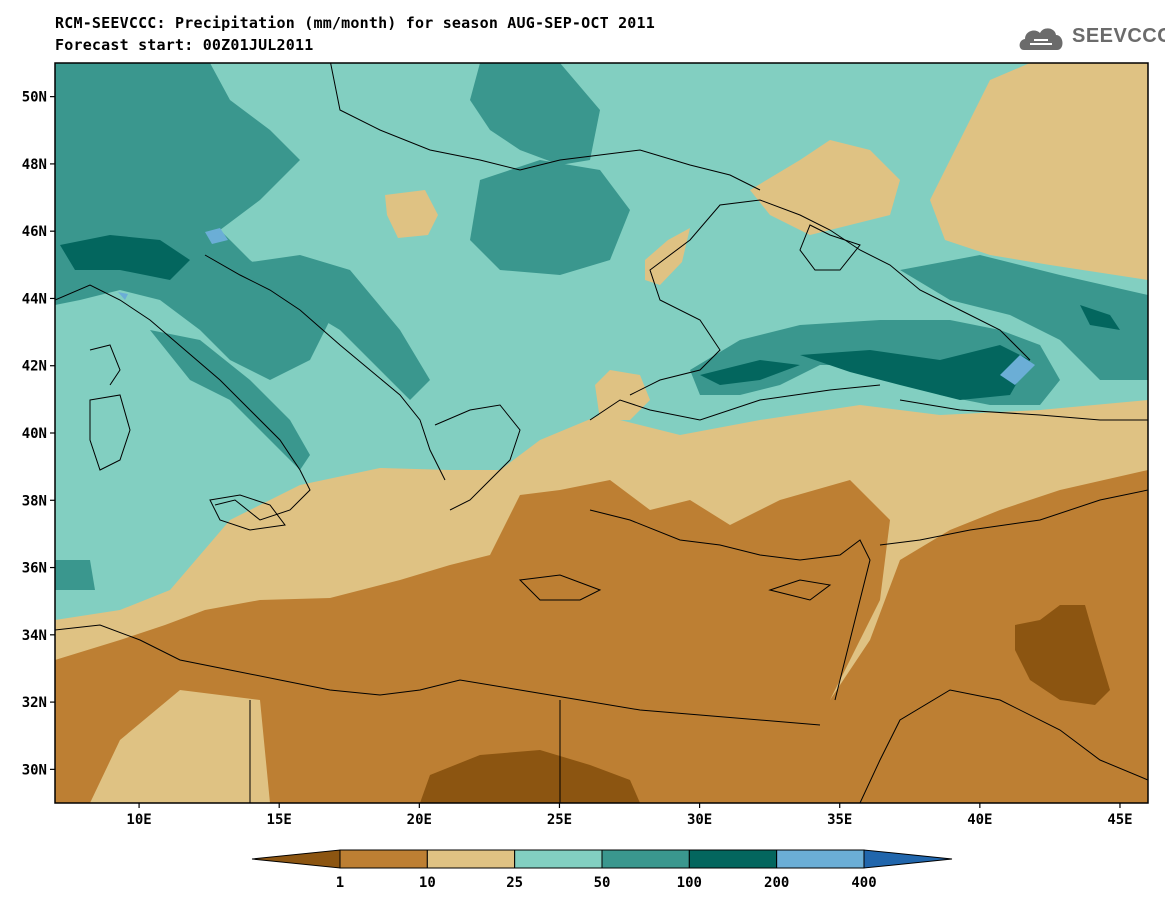 The width and height of the screenshot is (1165, 907). Describe the element at coordinates (839, 820) in the screenshot. I see `lon-tick-label: 35E` at that location.